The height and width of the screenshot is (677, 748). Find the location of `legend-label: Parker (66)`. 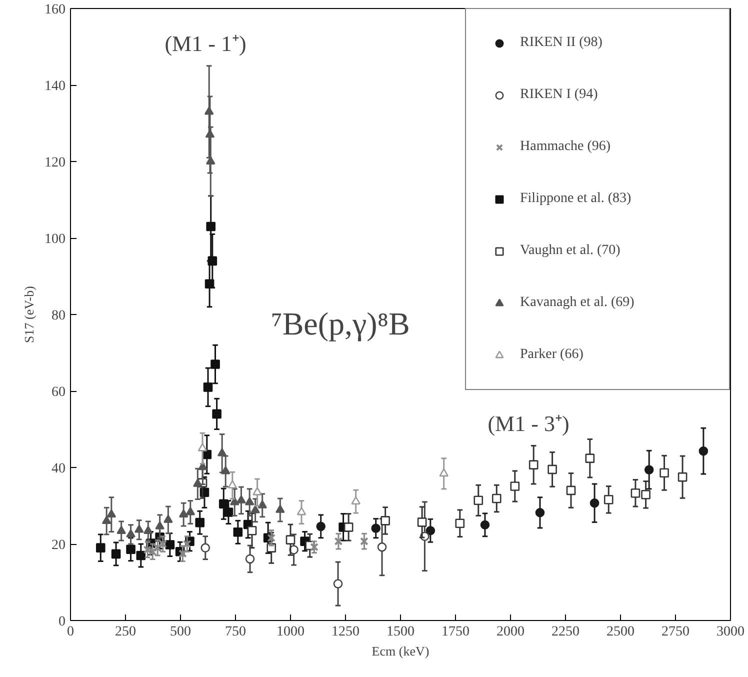

legend-label: Parker (66) is located at coordinates (552, 355).